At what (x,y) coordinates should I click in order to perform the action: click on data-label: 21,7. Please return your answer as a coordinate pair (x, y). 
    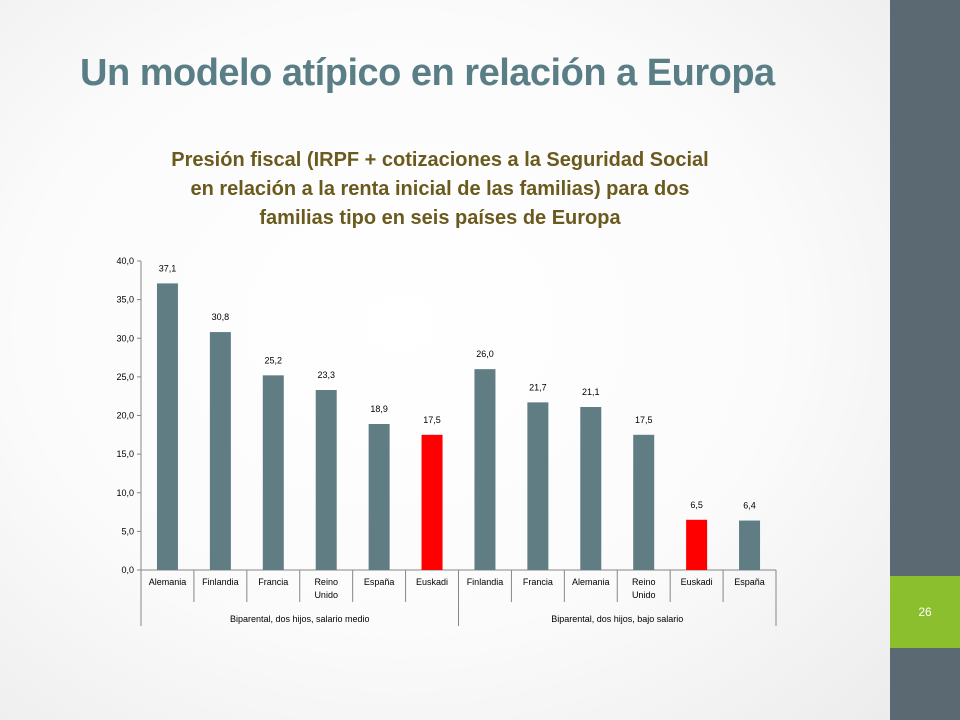
    Looking at the image, I should click on (538, 387).